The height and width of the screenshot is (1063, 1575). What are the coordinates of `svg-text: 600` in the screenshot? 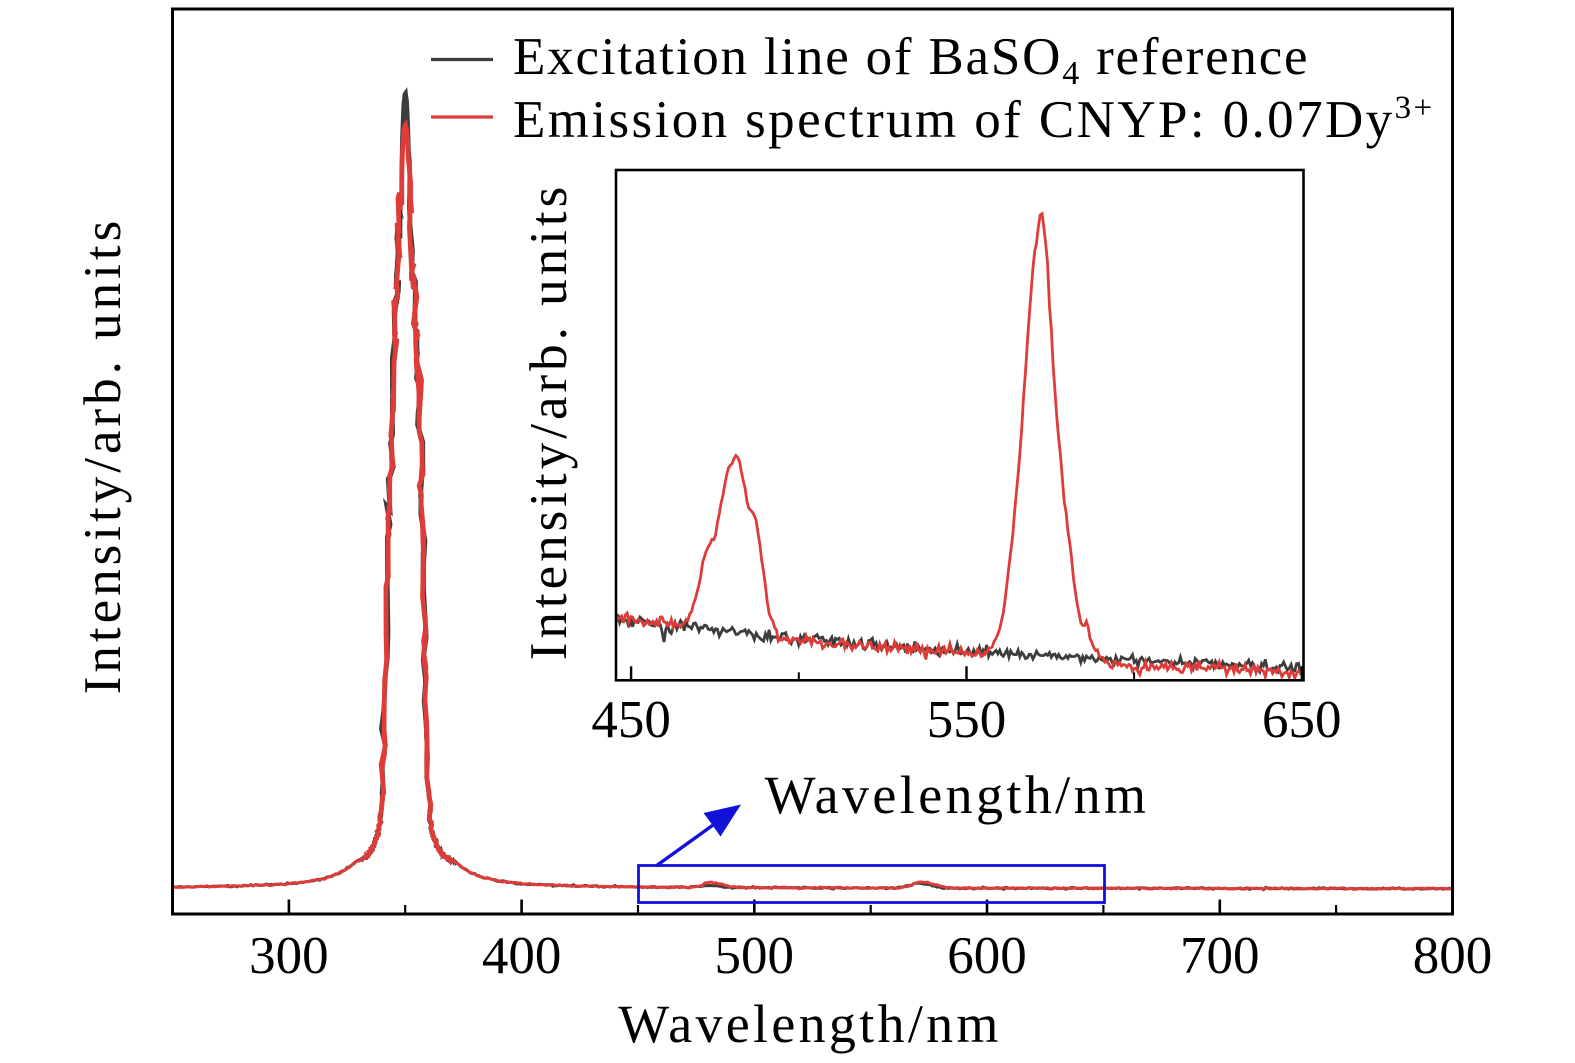 It's located at (987, 956).